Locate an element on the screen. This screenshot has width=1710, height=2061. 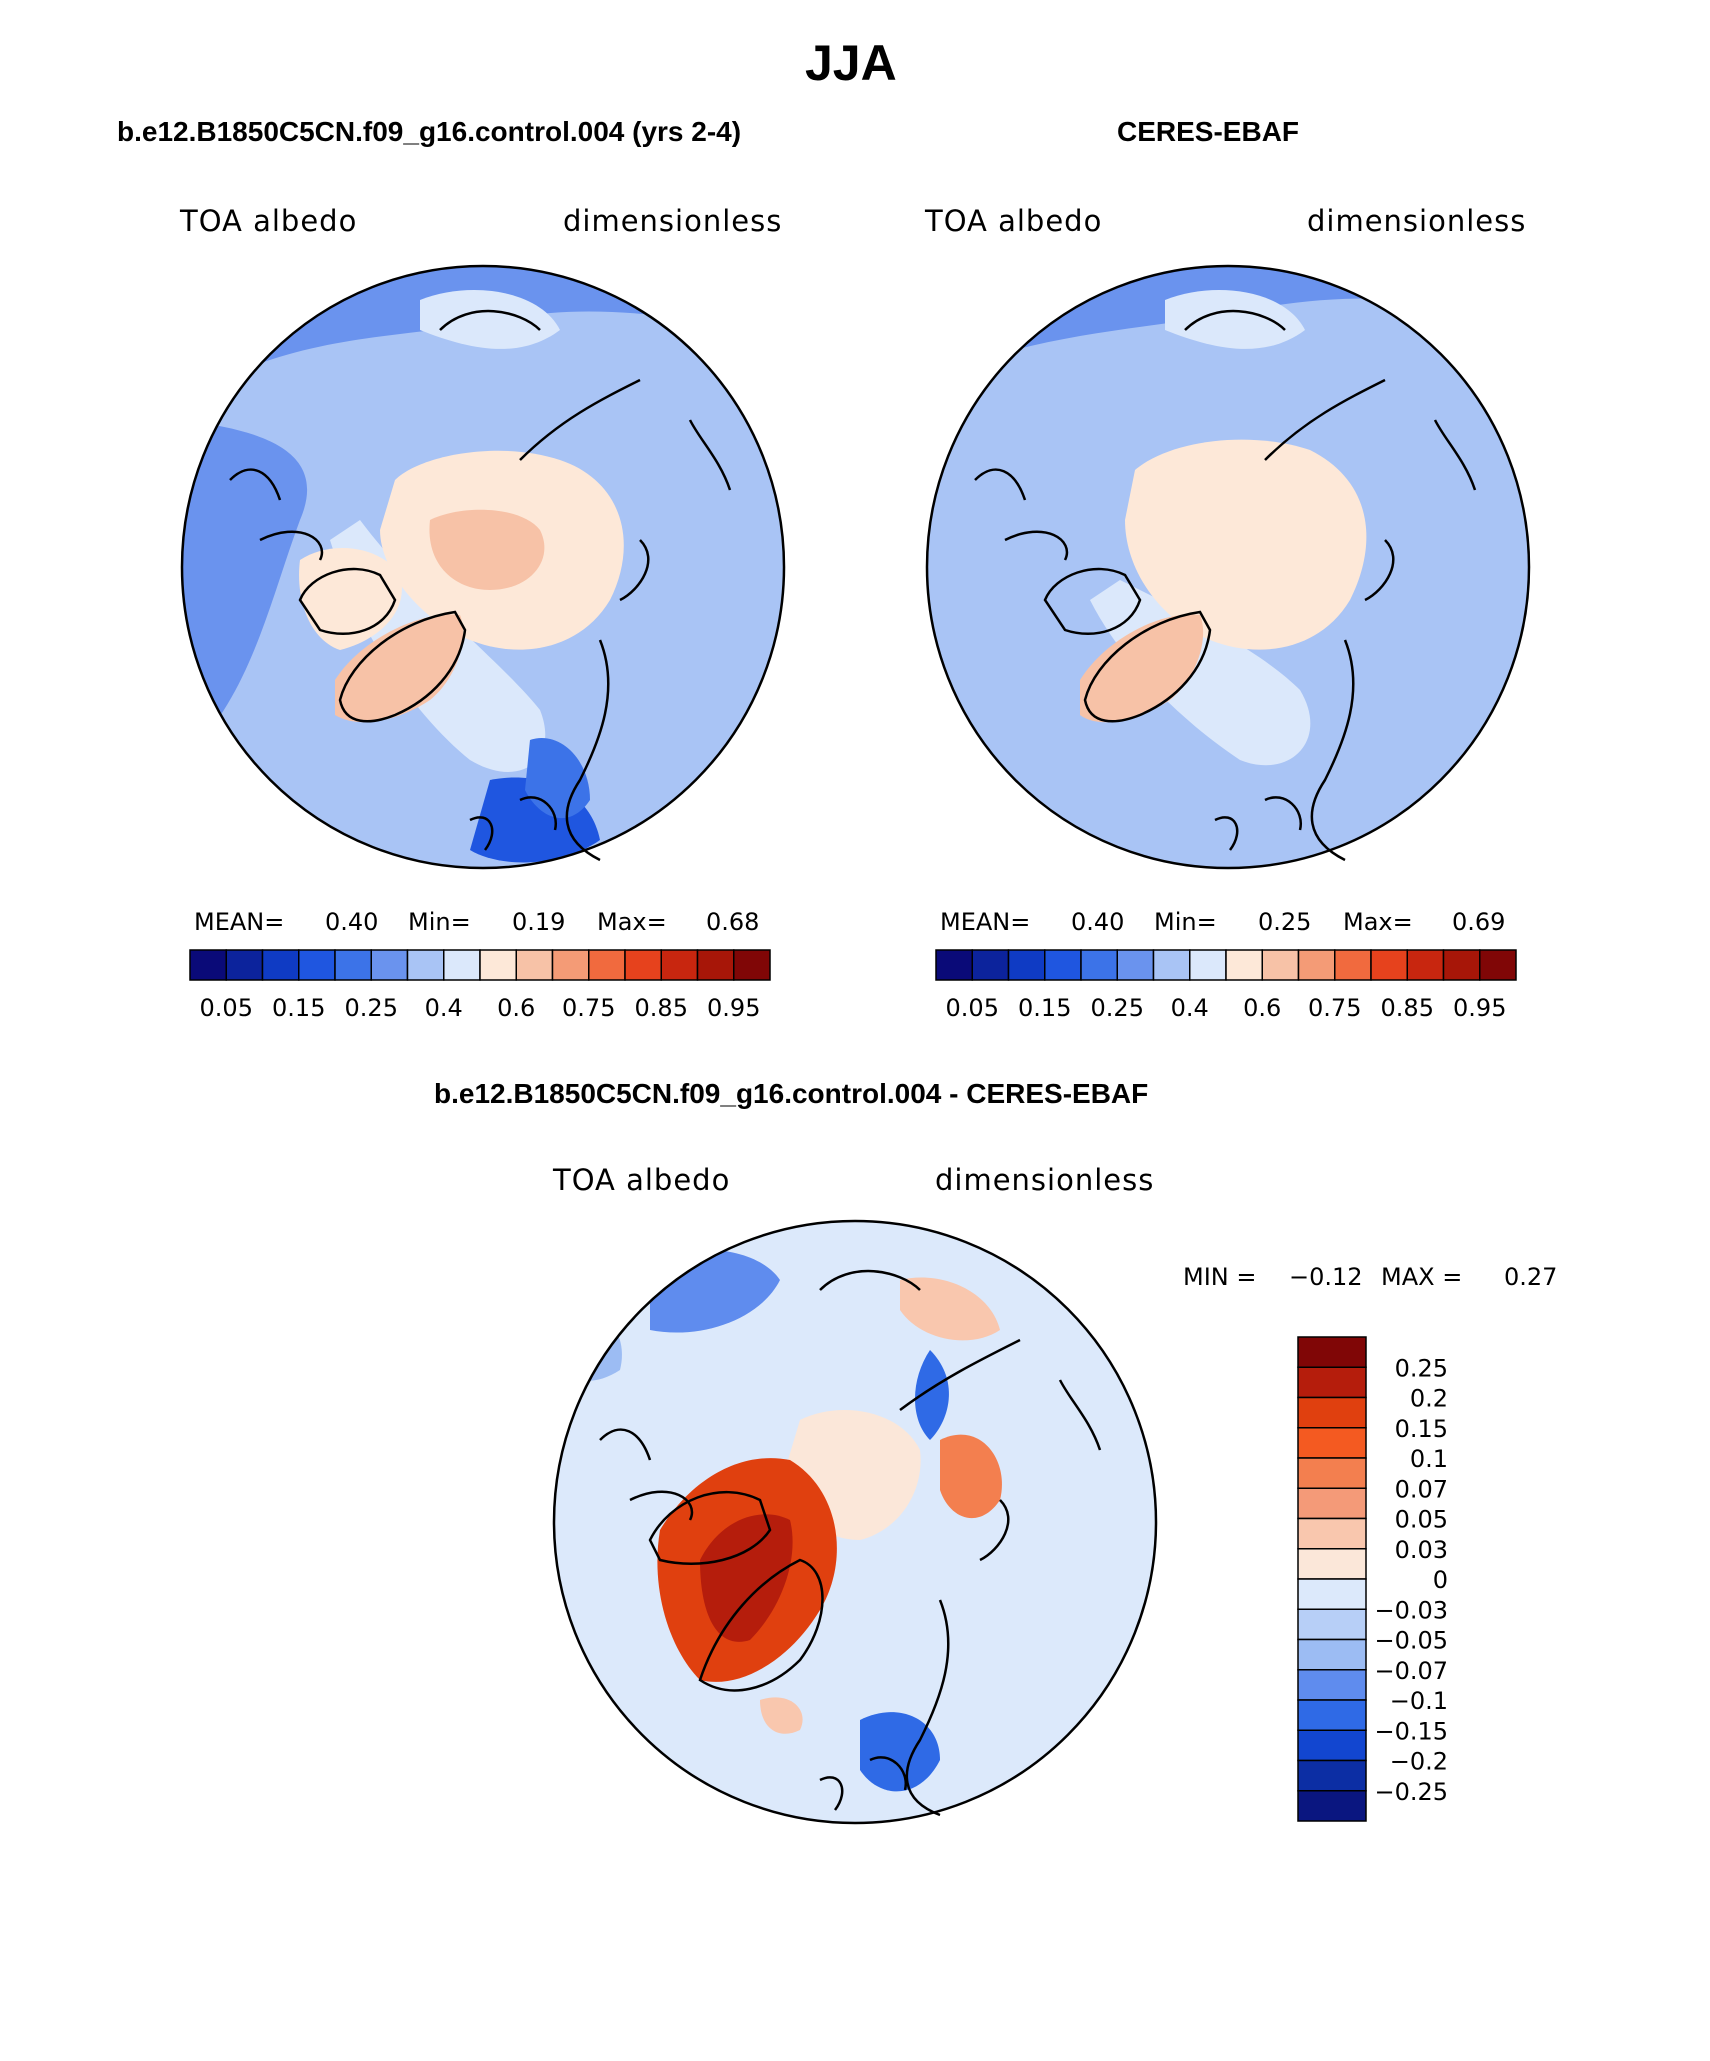
panel3-map-border is located at coordinates (855, 1522).